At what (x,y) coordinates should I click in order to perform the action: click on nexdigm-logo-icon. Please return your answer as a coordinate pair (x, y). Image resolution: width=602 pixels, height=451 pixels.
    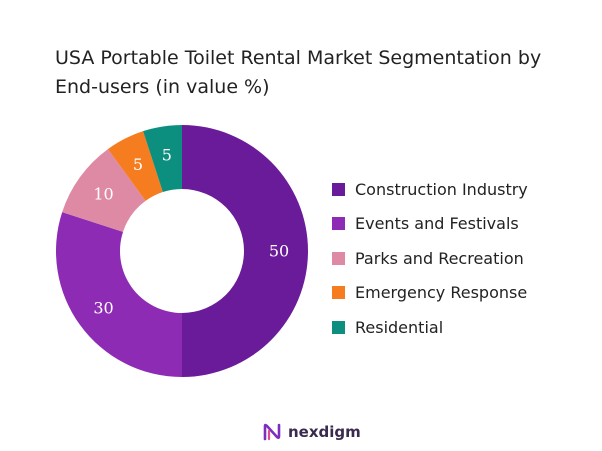
    Looking at the image, I should click on (272, 432).